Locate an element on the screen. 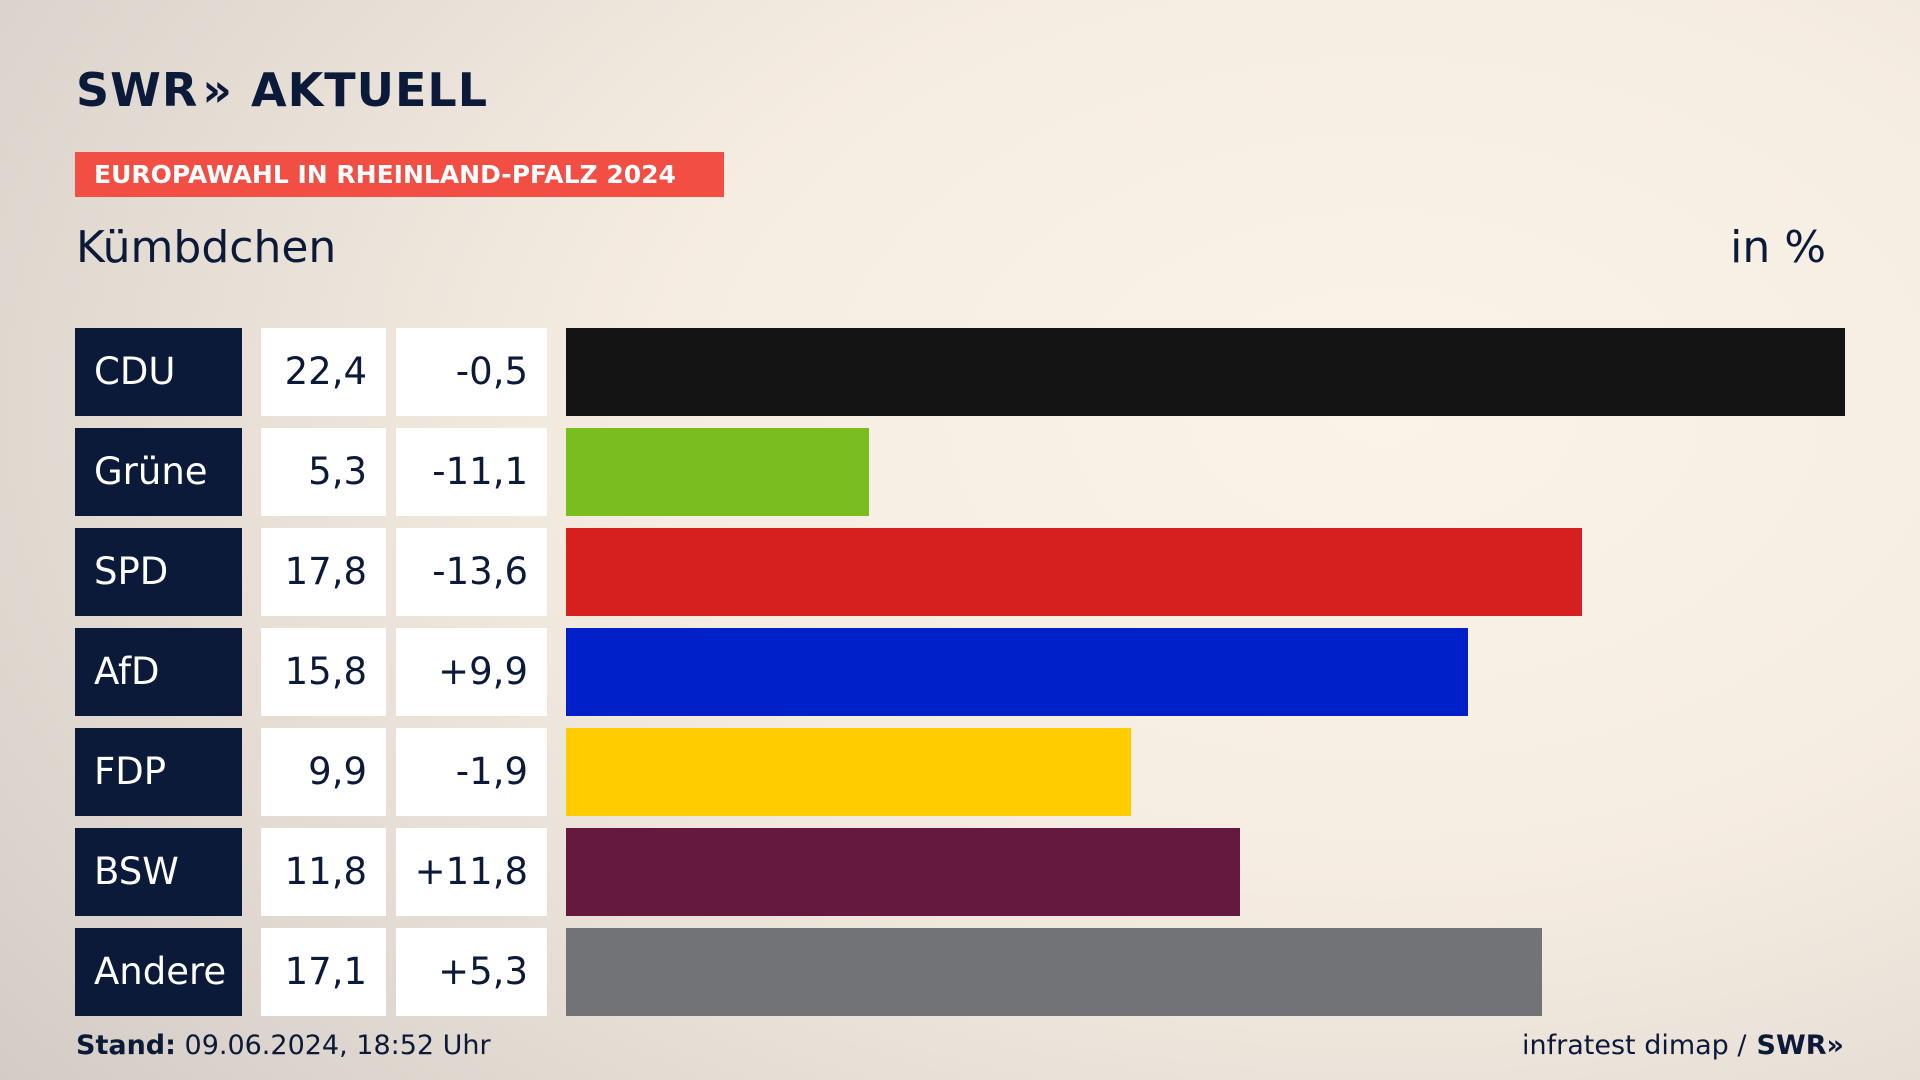 The image size is (1920, 1080). stand-value: 09.06.2024, 18:52 Uhr is located at coordinates (337, 1045).